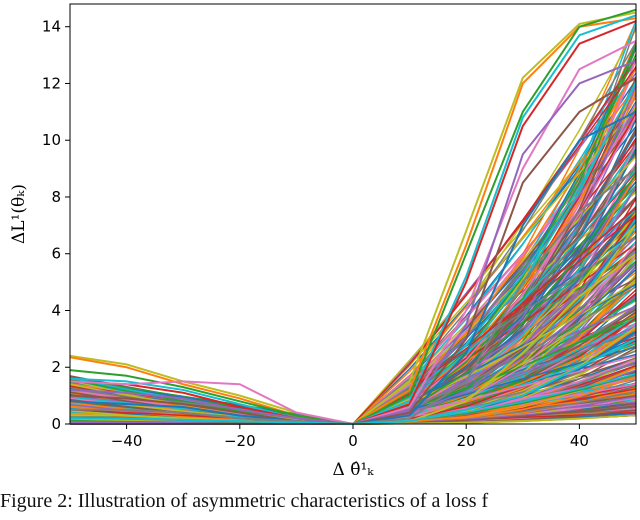 The height and width of the screenshot is (520, 640). What do you see at coordinates (51, 27) in the screenshot?
I see `y-tick-label: 14` at bounding box center [51, 27].